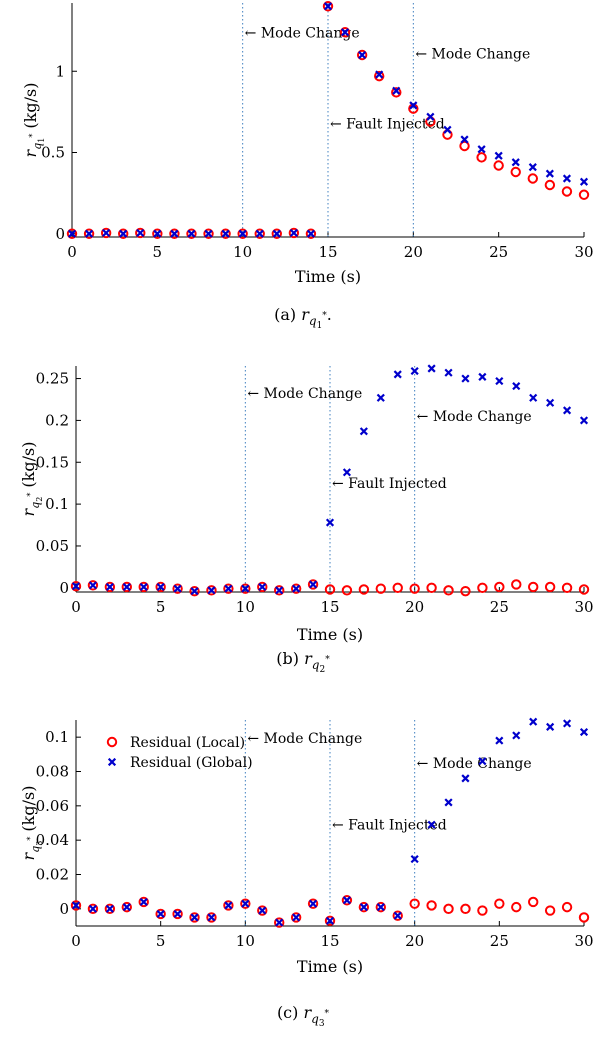 This screenshot has width=607, height=1053. I want to click on y-tick-label: 0.02, so click(52, 875).